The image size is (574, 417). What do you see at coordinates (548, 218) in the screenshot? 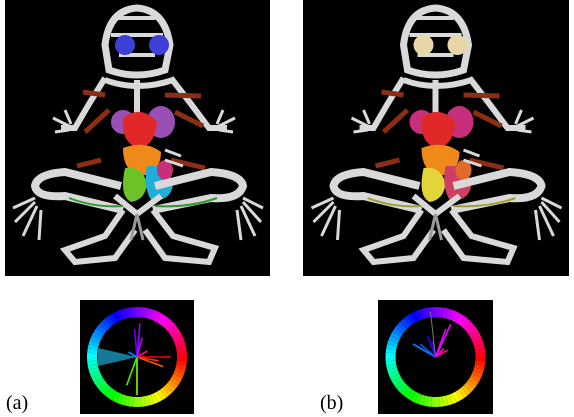
I see `right-foot` at bounding box center [548, 218].